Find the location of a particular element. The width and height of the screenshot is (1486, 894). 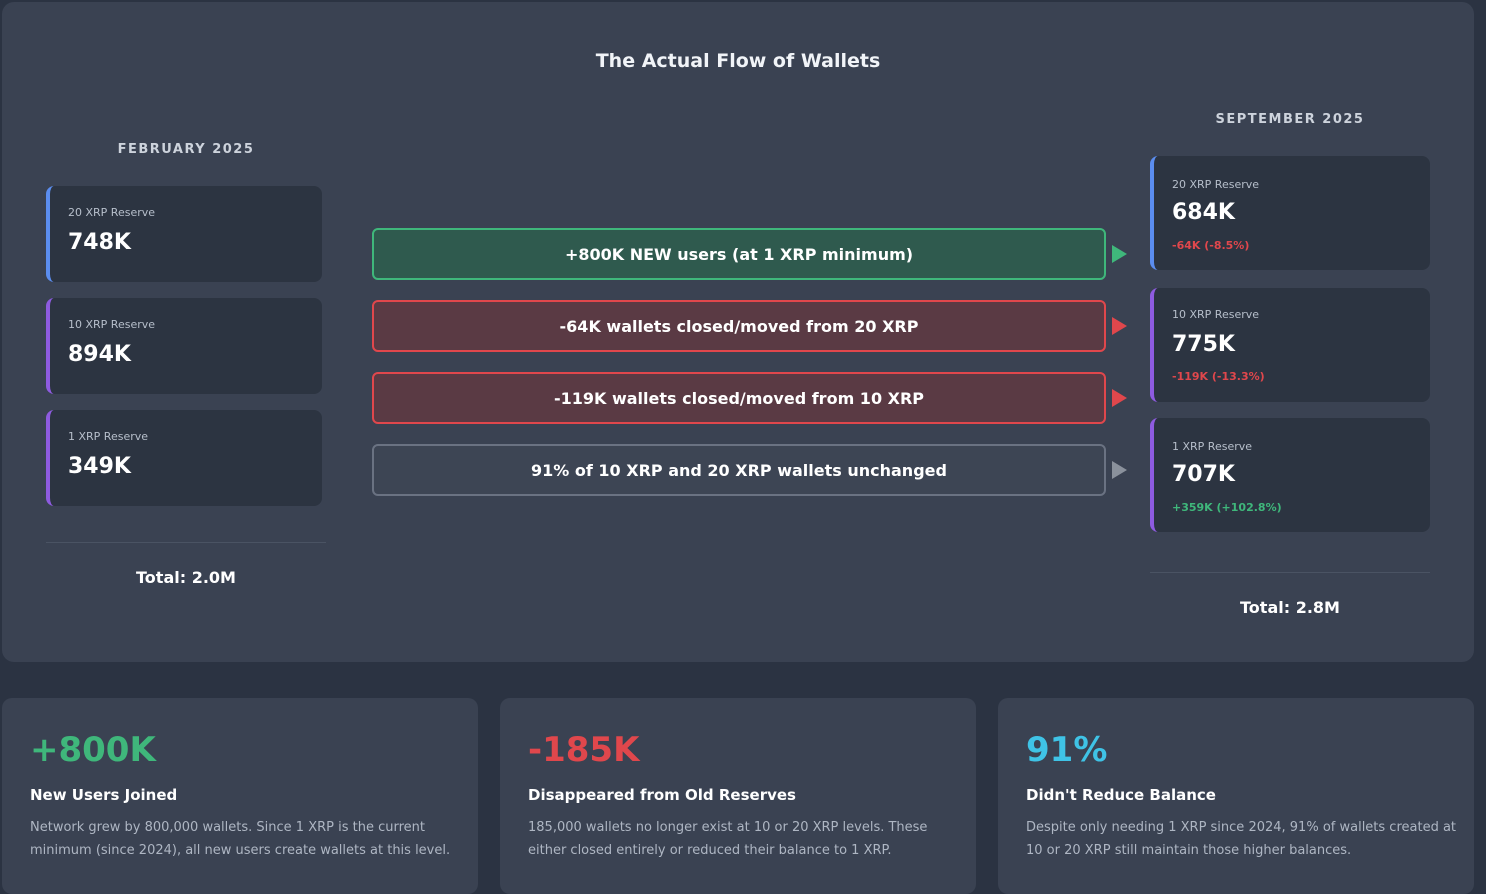

february-heading: FEBRUARY 2025 is located at coordinates (186, 149).